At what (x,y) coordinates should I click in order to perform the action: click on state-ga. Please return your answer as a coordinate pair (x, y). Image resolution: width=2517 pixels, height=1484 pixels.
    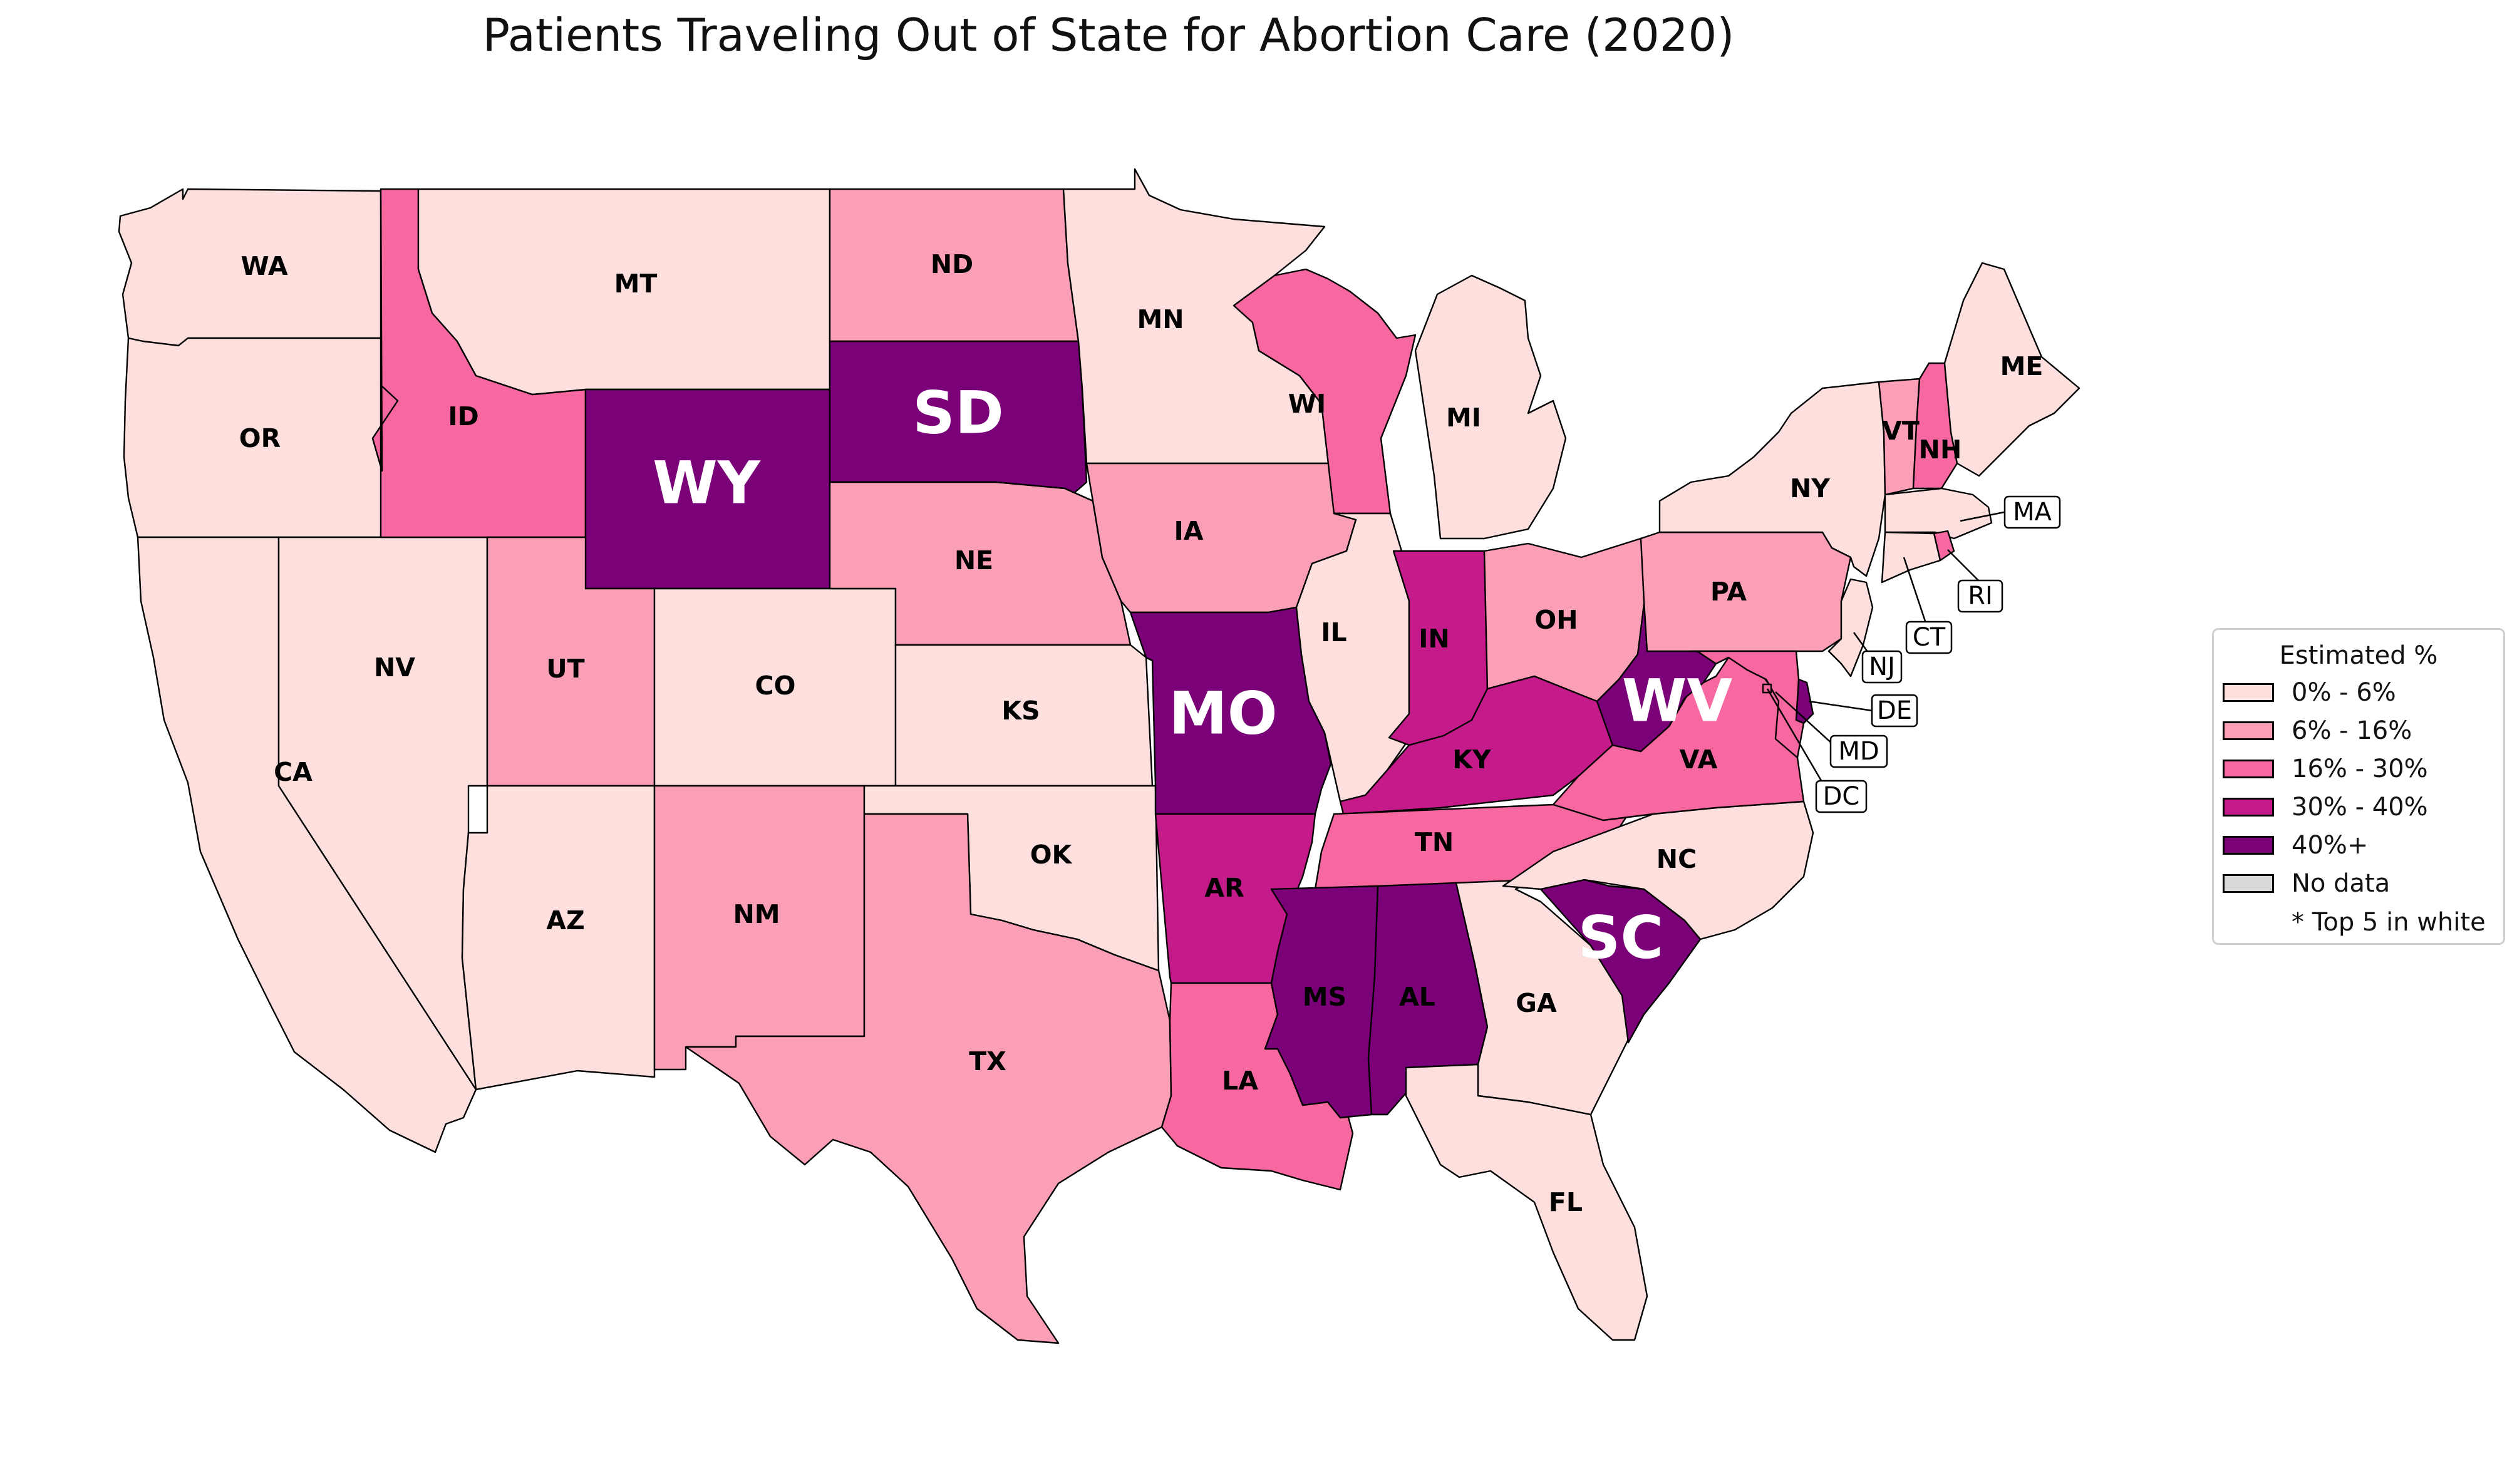
    Looking at the image, I should click on (1544, 997).